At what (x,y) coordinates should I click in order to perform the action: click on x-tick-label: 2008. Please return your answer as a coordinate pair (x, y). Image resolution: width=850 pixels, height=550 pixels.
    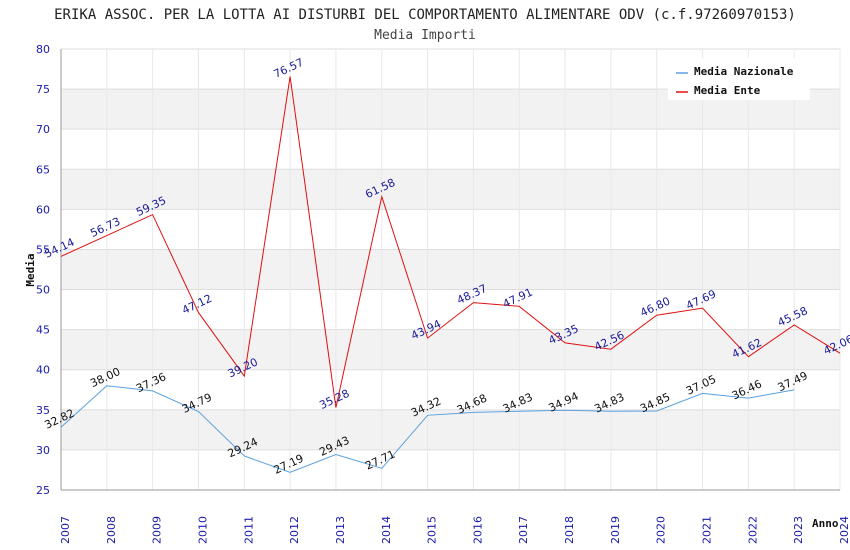
    Looking at the image, I should click on (111, 530).